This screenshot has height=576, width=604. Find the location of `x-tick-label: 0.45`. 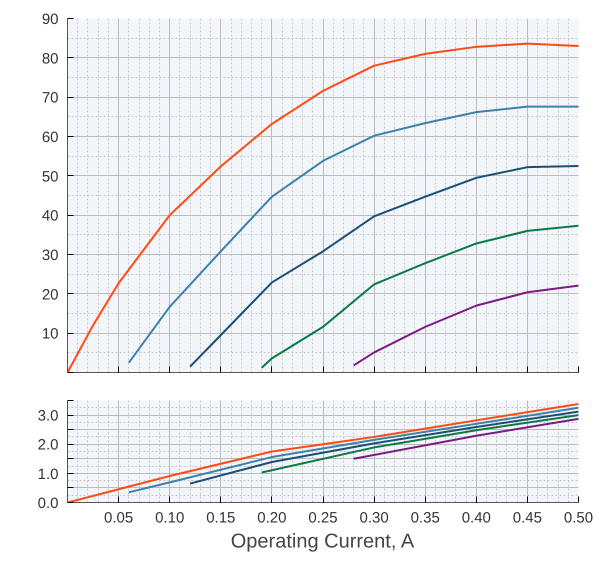

x-tick-label: 0.45 is located at coordinates (527, 518).